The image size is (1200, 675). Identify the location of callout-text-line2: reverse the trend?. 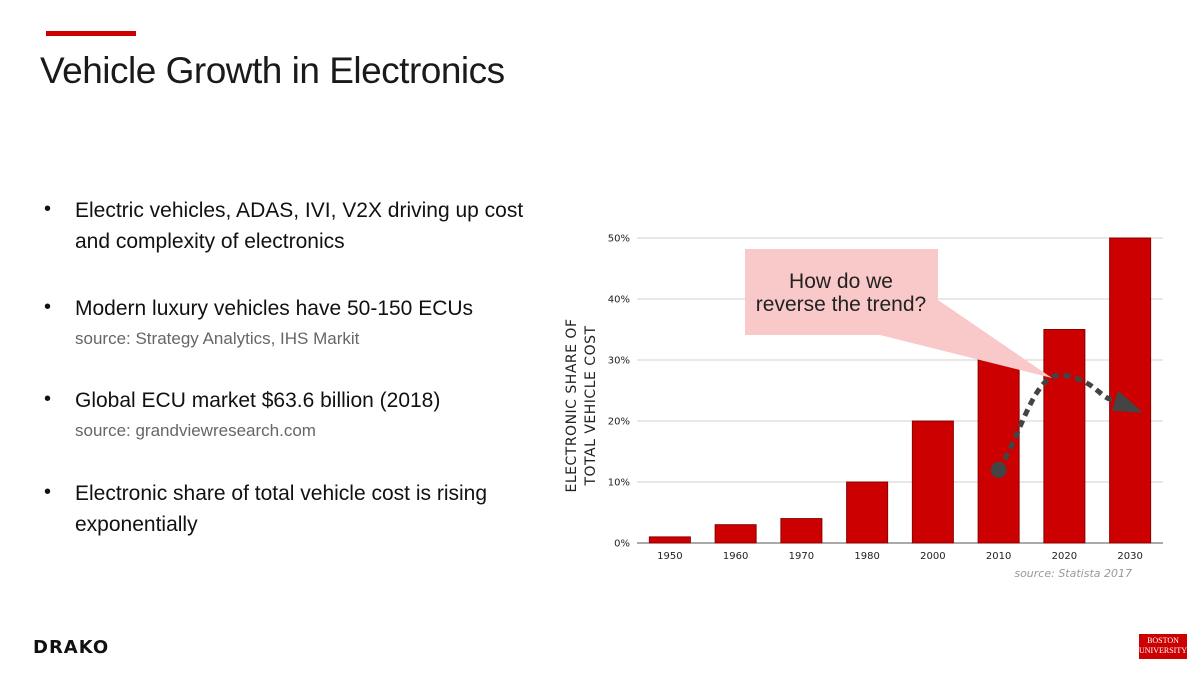
(841, 304).